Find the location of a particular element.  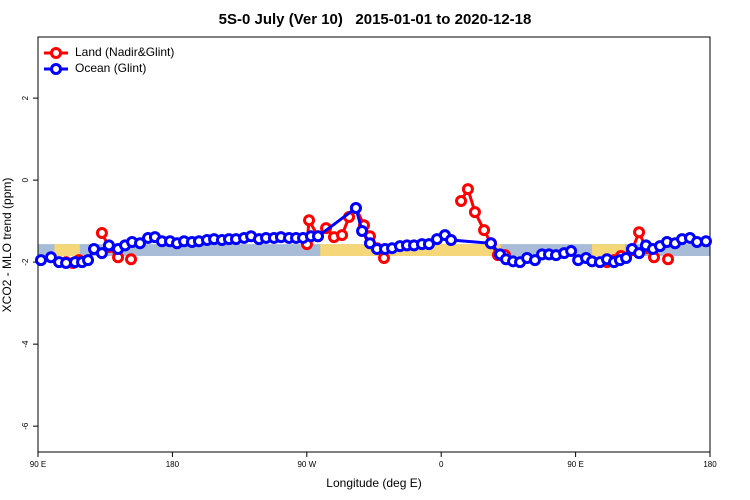

y-tick-label: 0 is located at coordinates (25, 179).